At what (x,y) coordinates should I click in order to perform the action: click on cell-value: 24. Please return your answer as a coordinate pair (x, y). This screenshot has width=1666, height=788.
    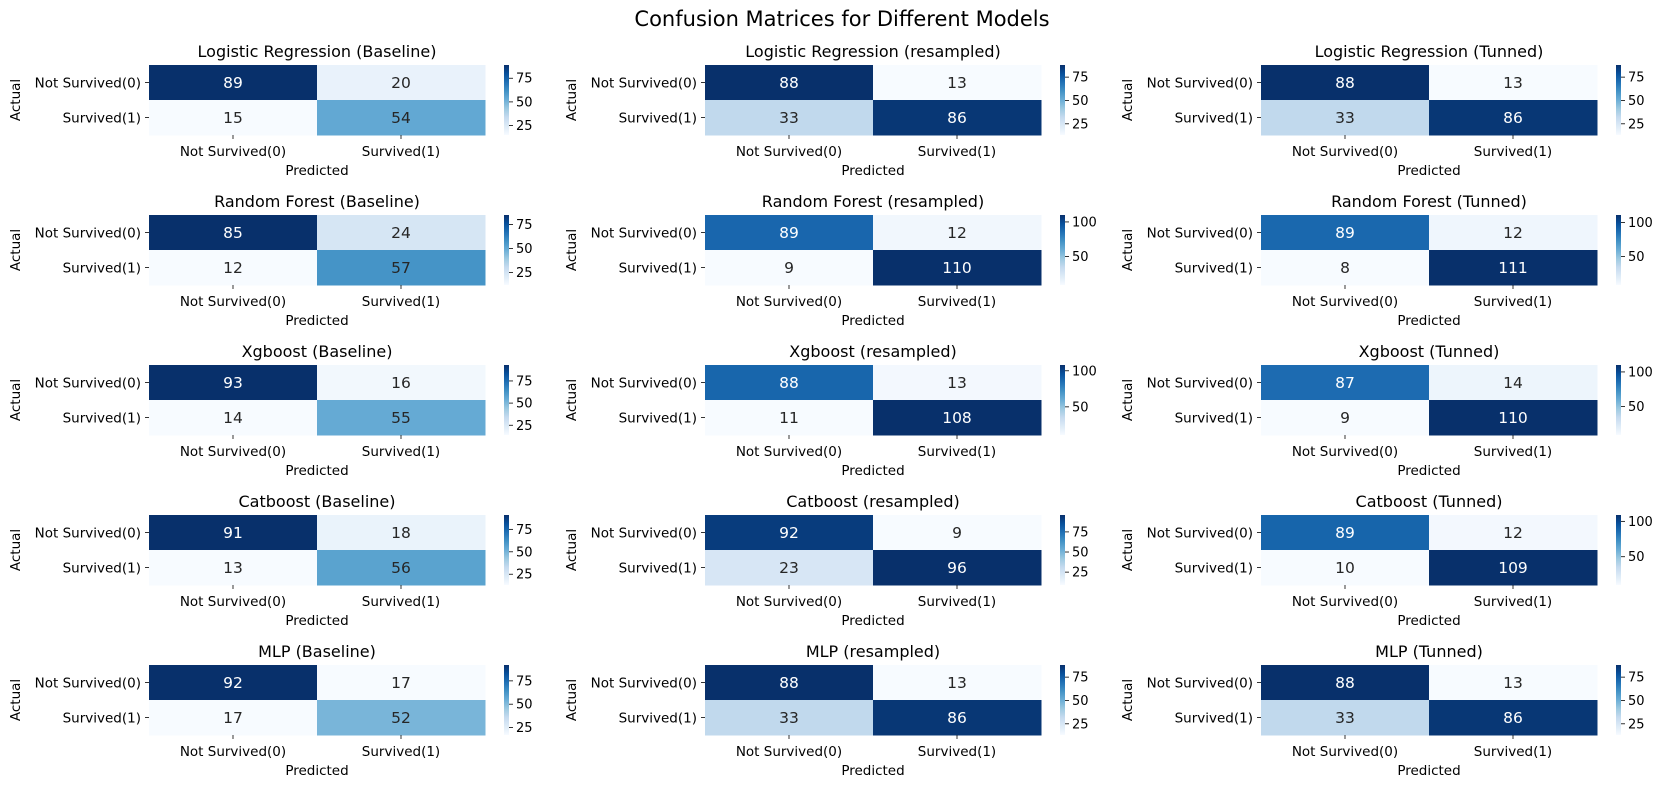
    Looking at the image, I should click on (401, 233).